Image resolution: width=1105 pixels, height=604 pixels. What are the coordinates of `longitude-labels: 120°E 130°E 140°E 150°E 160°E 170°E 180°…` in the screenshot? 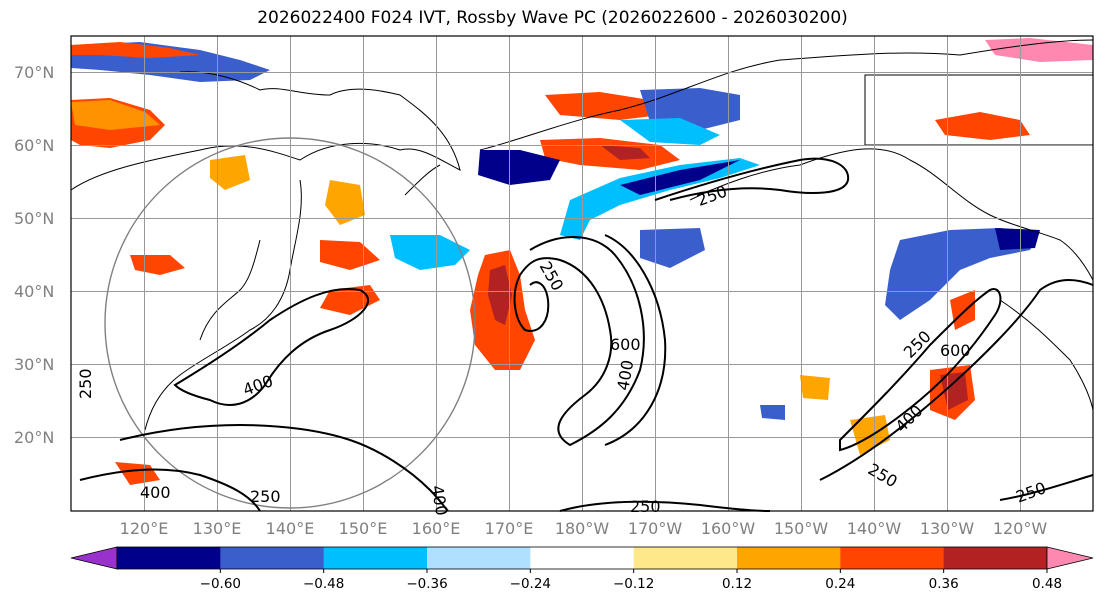 It's located at (584, 528).